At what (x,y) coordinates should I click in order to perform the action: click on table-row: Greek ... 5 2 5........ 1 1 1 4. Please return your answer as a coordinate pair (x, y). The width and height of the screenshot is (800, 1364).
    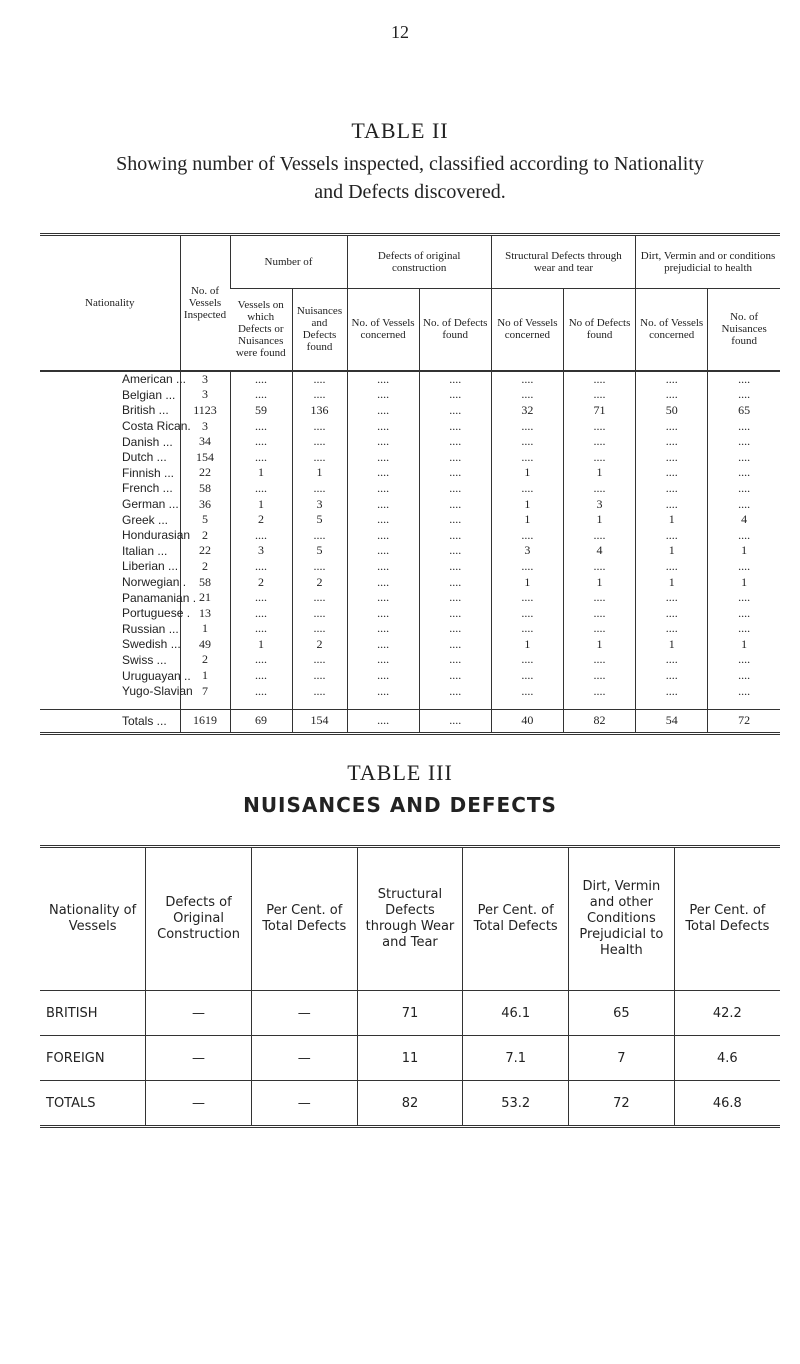
    Looking at the image, I should click on (410, 519).